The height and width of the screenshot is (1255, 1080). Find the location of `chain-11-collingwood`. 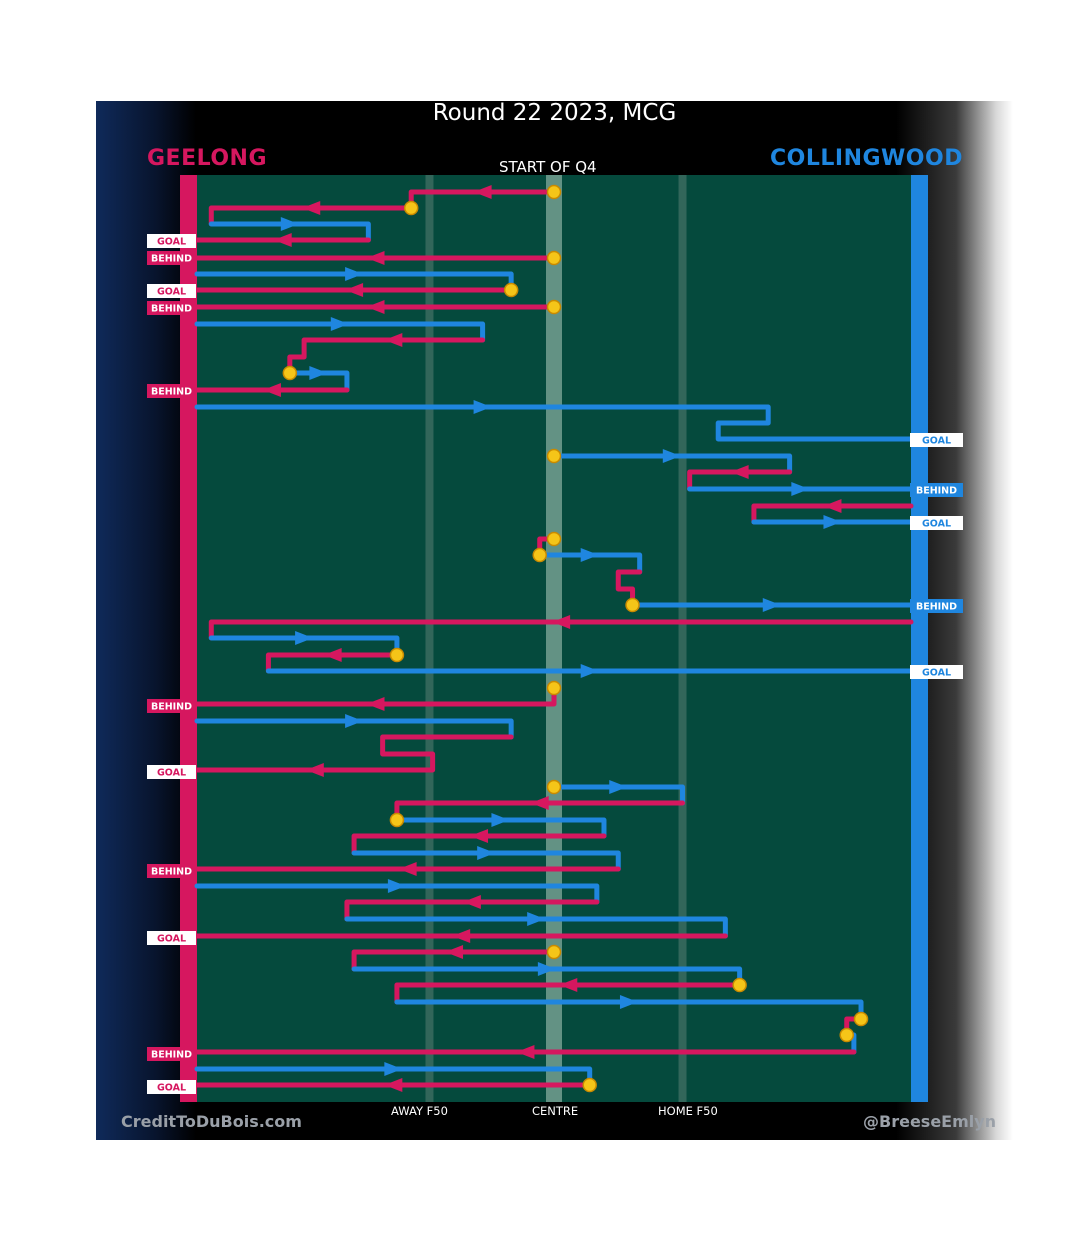

chain-11-collingwood is located at coordinates (318, 381).